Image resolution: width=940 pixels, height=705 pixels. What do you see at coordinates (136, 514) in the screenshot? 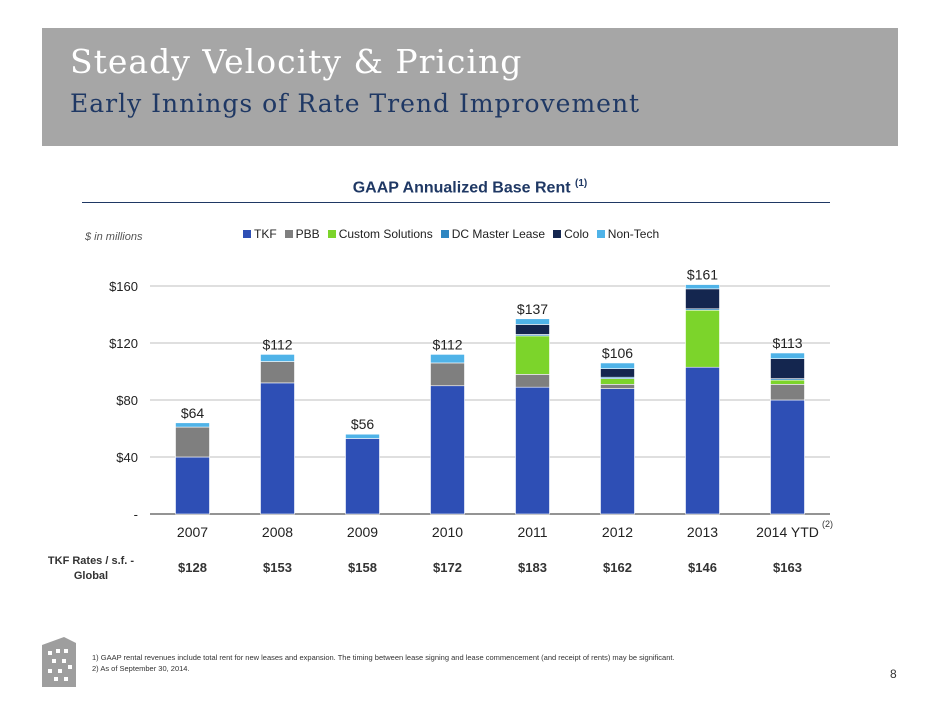
I see `y-tick-label: -` at bounding box center [136, 514].